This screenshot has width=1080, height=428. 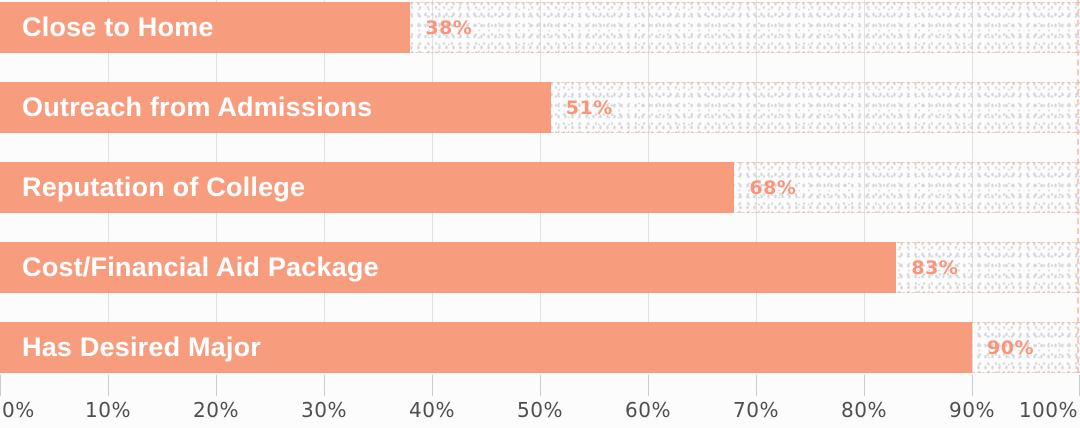 What do you see at coordinates (448, 267) in the screenshot?
I see `bar: Cost/Financial Aid Package` at bounding box center [448, 267].